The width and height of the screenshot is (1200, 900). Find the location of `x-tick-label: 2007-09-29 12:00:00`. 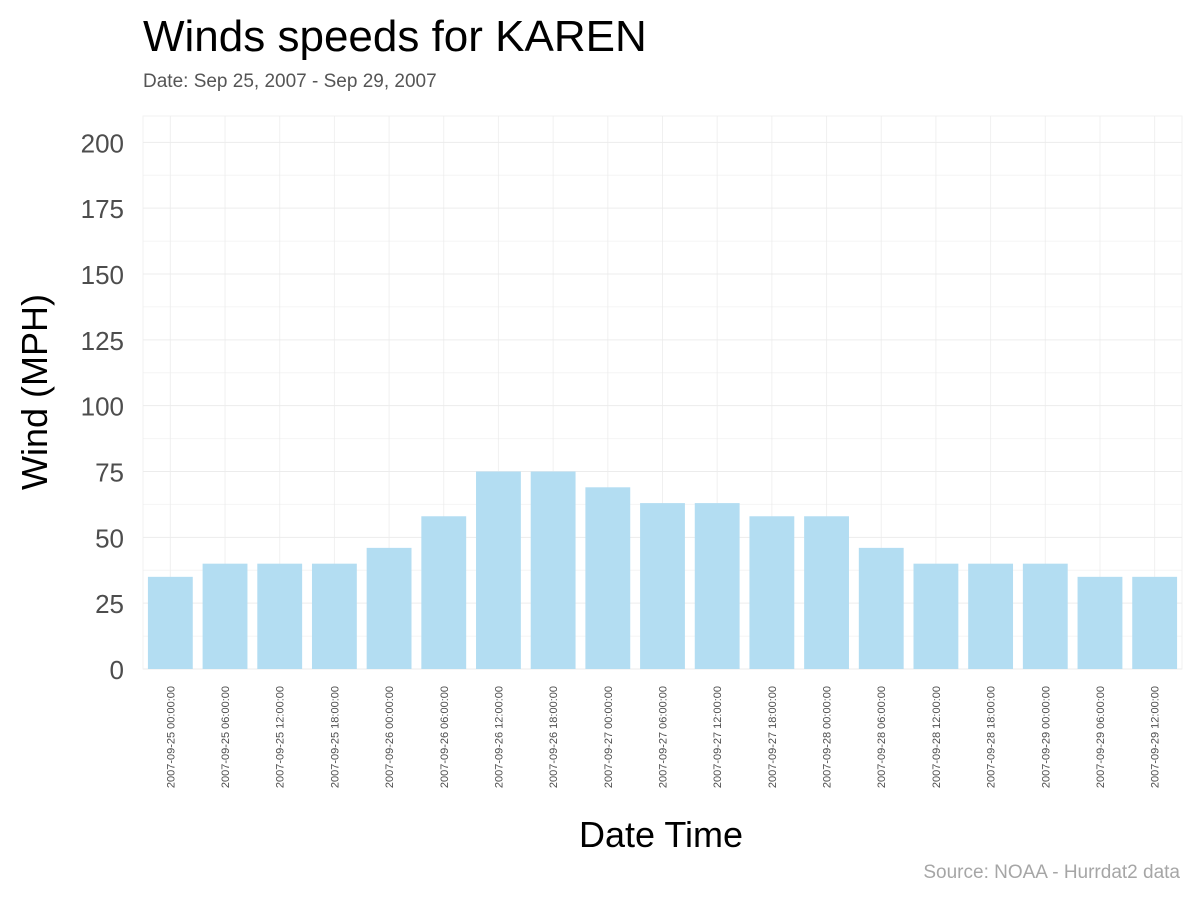

x-tick-label: 2007-09-29 12:00:00 is located at coordinates (1156, 737).